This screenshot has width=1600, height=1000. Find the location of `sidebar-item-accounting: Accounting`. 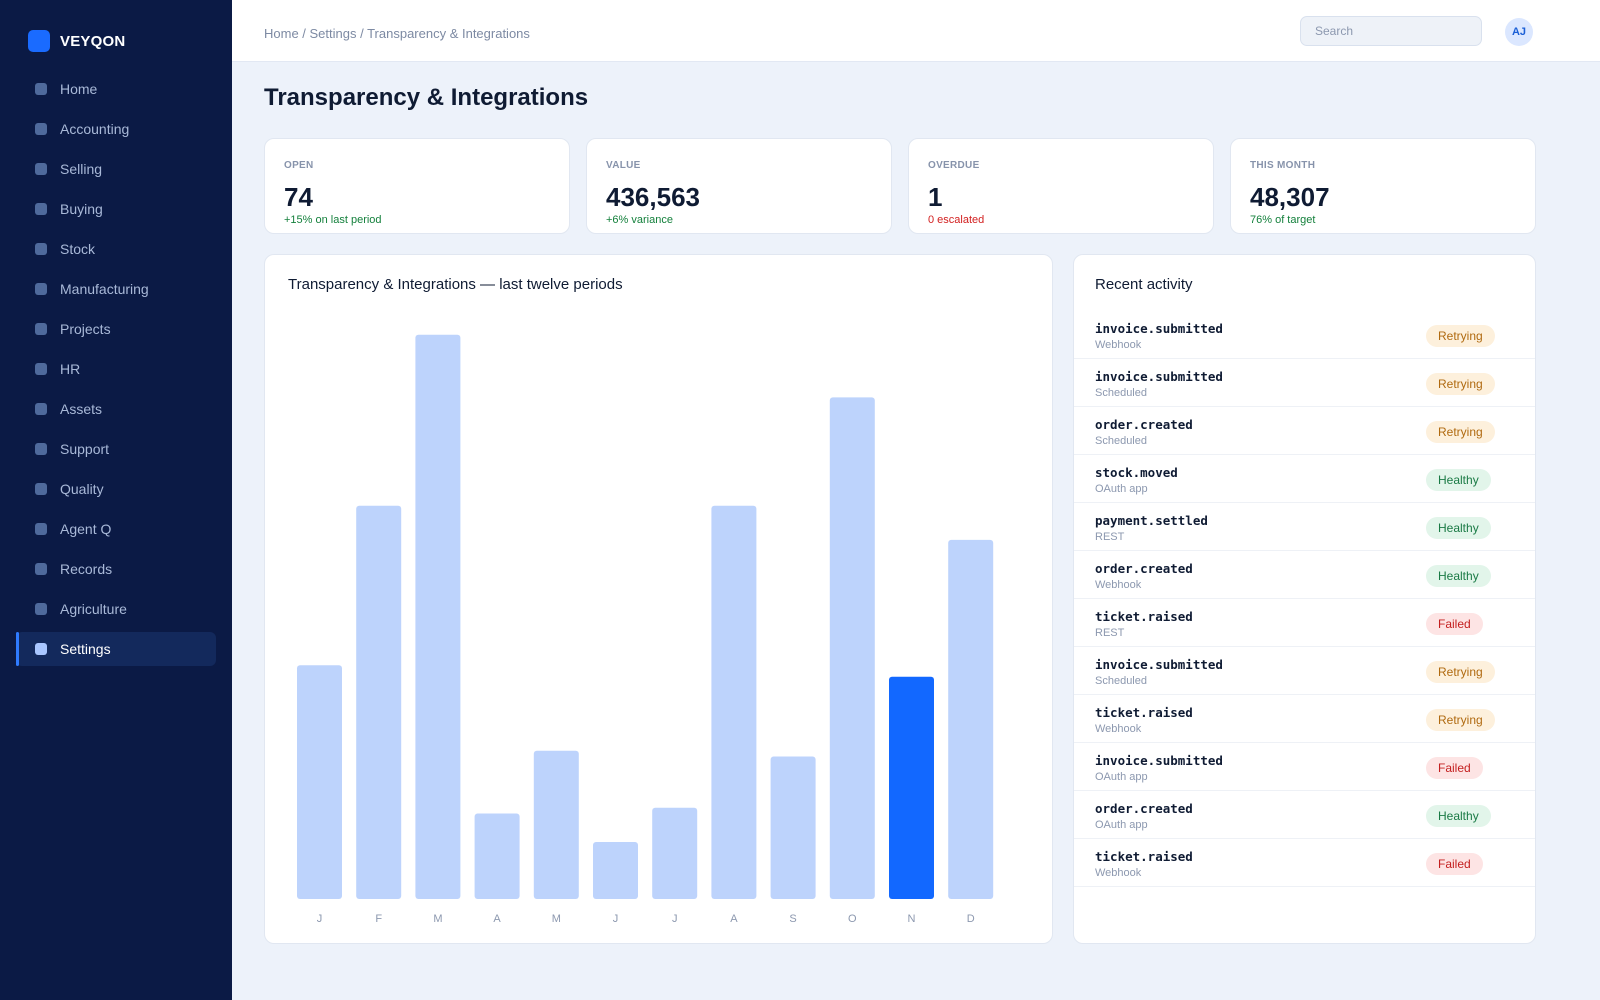

sidebar-item-accounting: Accounting is located at coordinates (116, 129).